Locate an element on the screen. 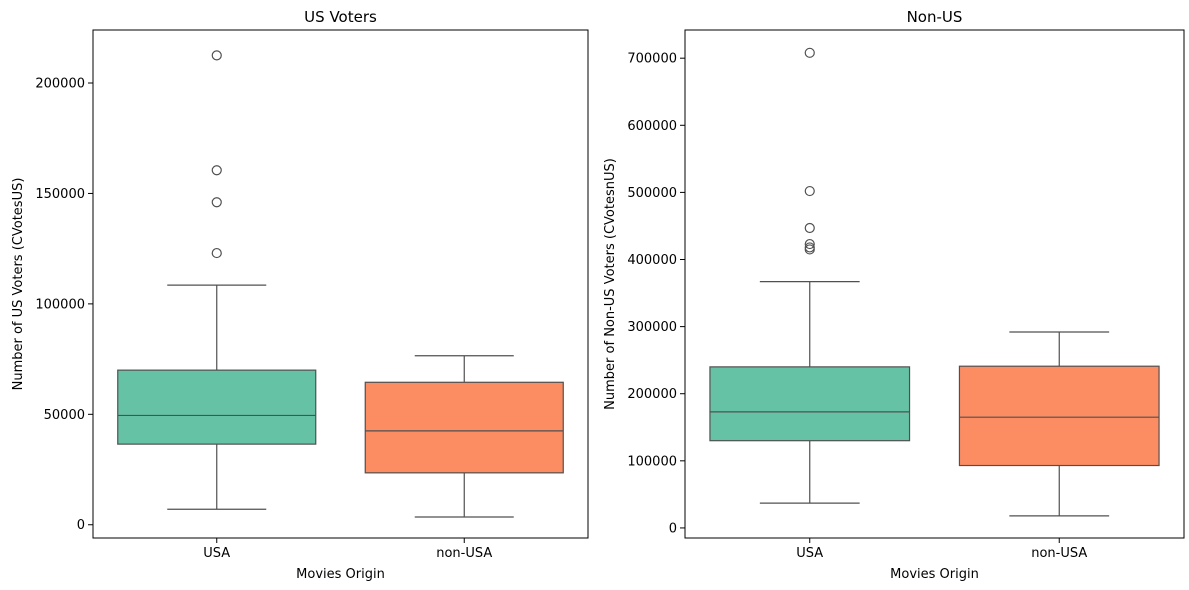 This screenshot has height=590, width=1189. y-tick-label: 400000 is located at coordinates (652, 260).